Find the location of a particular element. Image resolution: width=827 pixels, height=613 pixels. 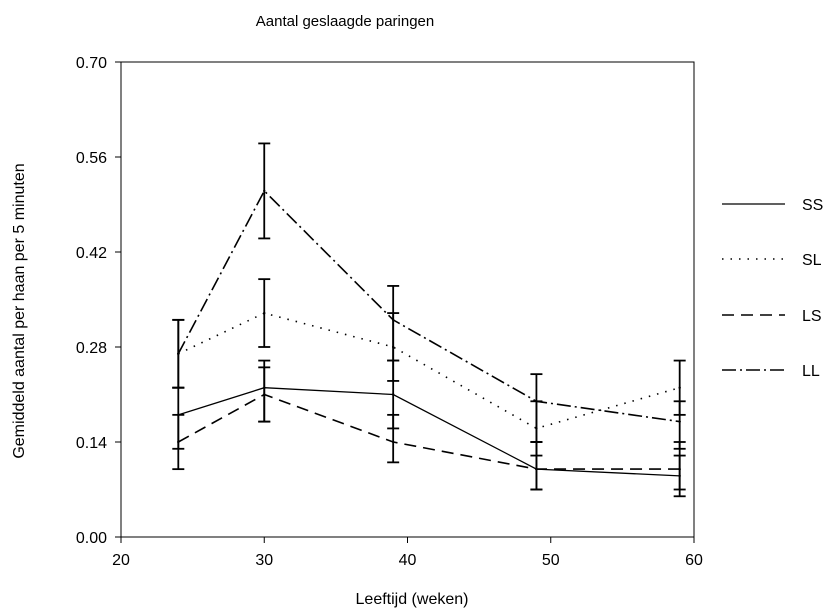

x-axis-label: Leeftijd (weken) is located at coordinates (412, 599).